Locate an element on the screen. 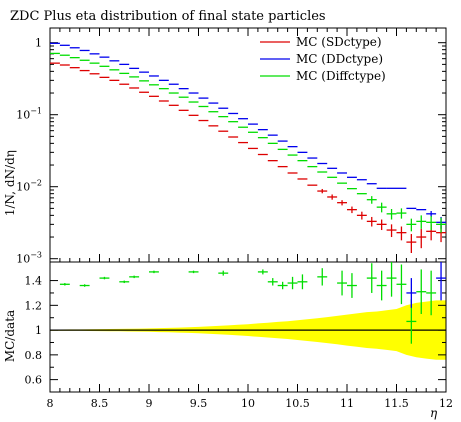 The image size is (461, 422). ratio-y-tick-label: 0.8 is located at coordinates (34, 355).